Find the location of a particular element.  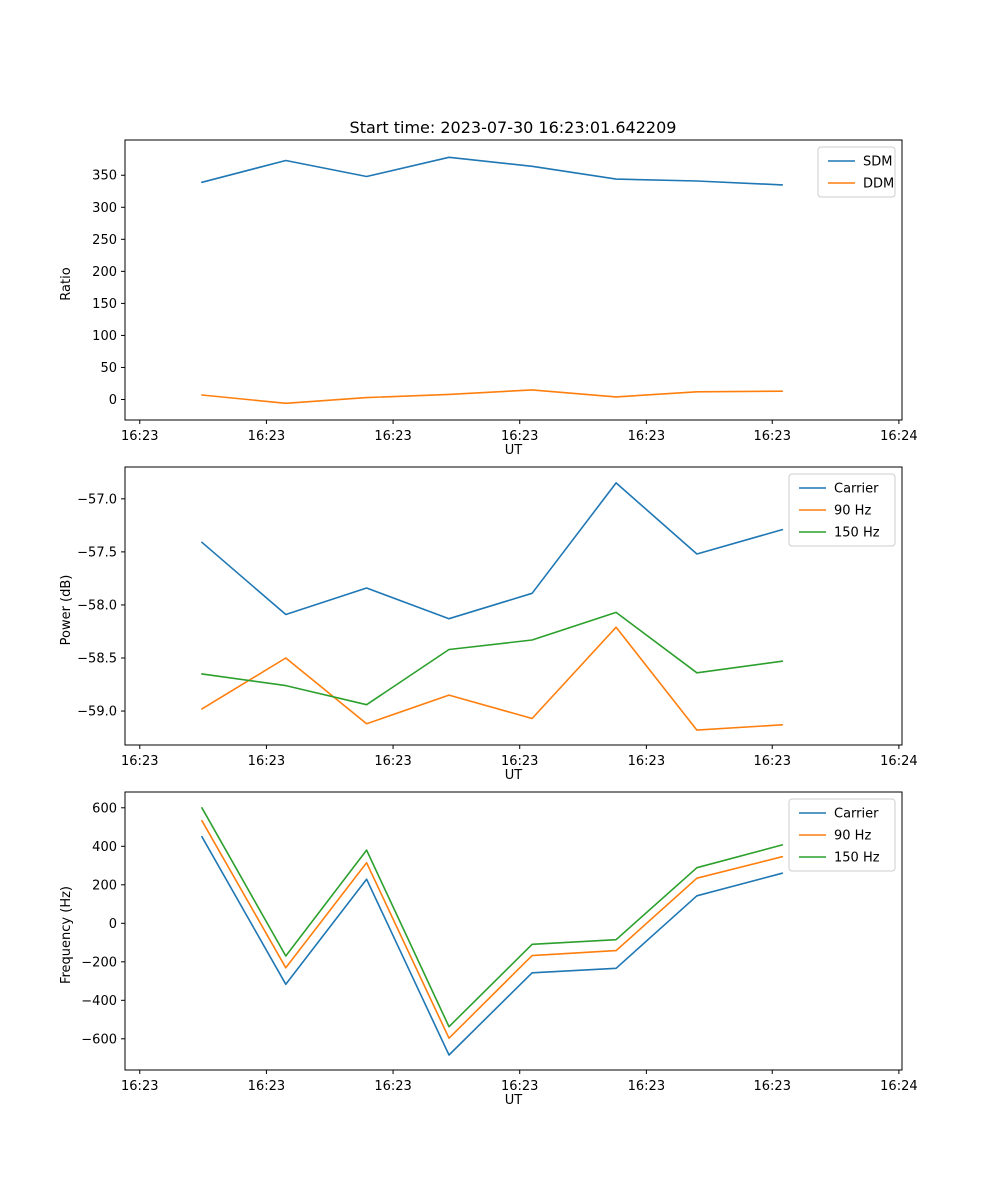

y-tick-label: 100 is located at coordinates (104, 336).